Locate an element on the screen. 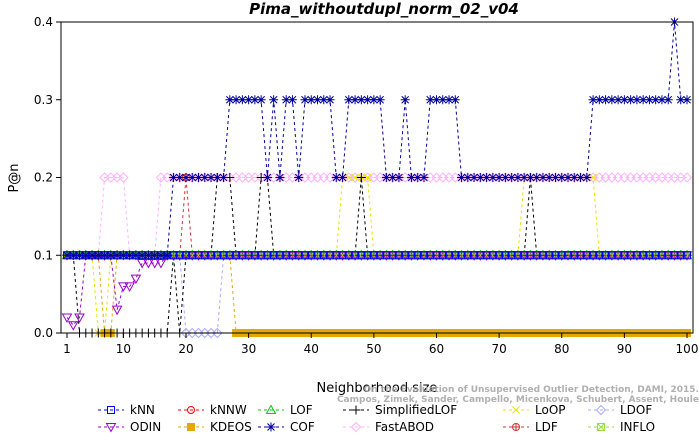 The height and width of the screenshot is (434, 699). x-tick-label: 40 is located at coordinates (311, 349).